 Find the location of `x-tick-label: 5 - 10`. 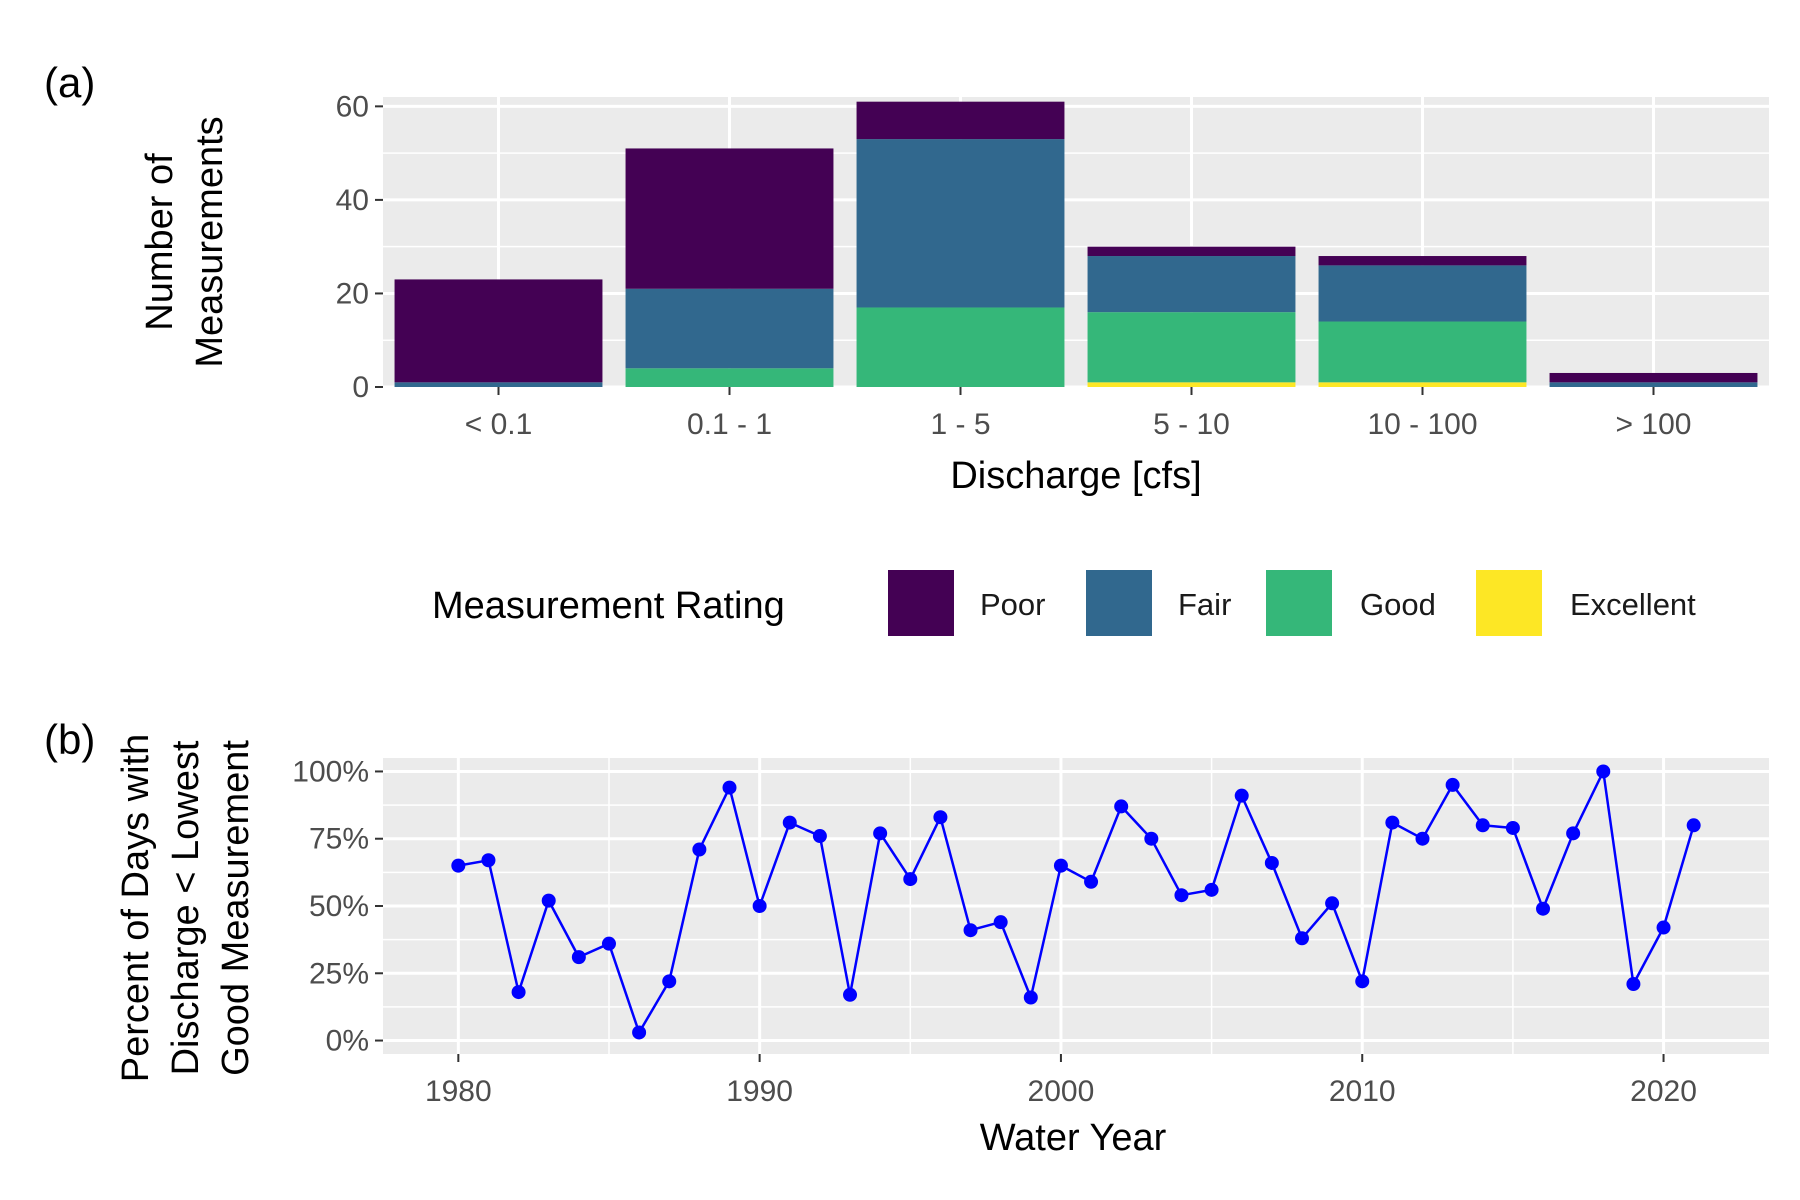

x-tick-label: 5 - 10 is located at coordinates (1191, 424).